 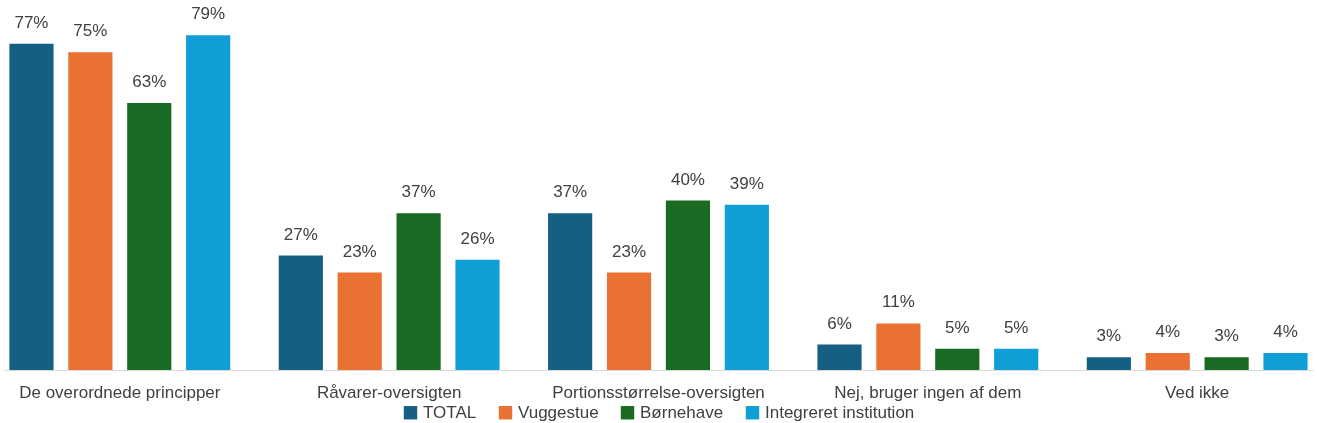 I want to click on x-tick-label: De overordnede principper, so click(x=120, y=392).